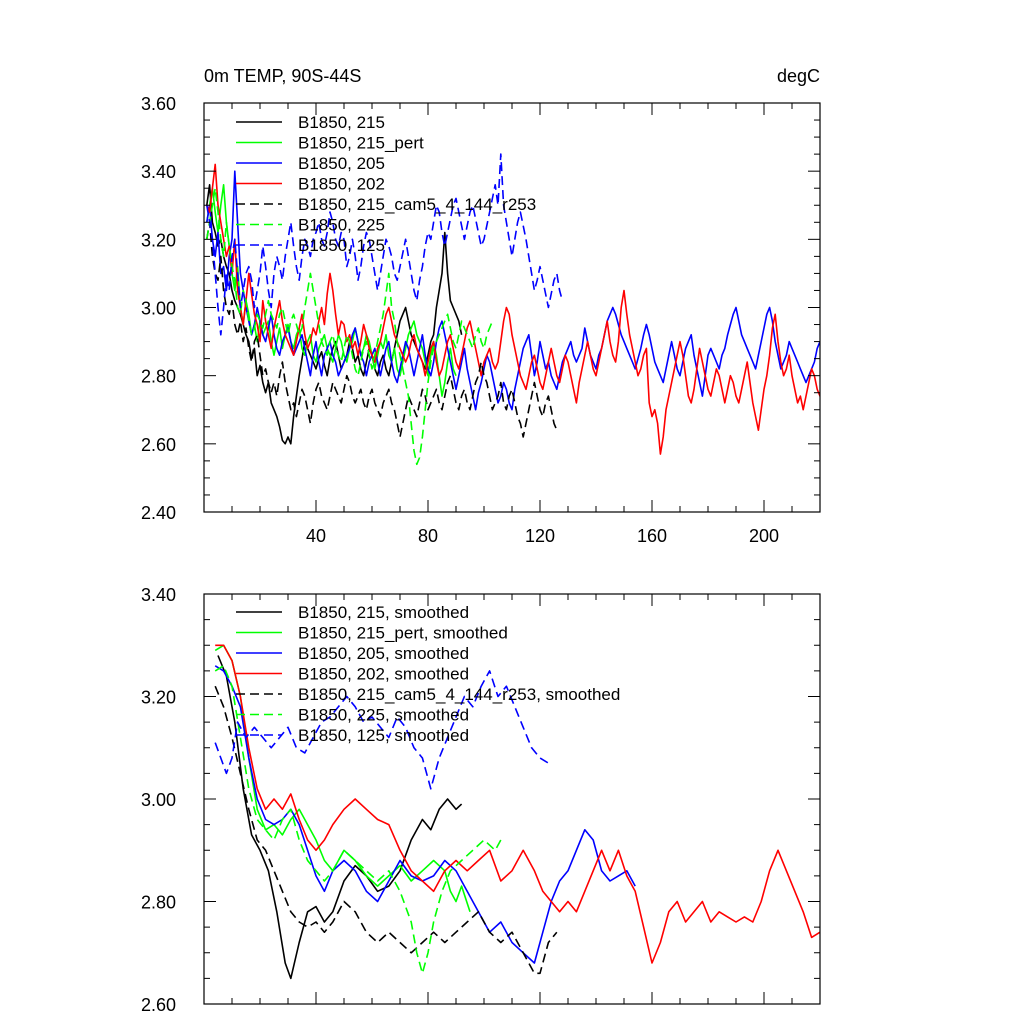 Image resolution: width=1024 pixels, height=1024 pixels. I want to click on legend-label: B1850, 215_cam5_4_144_r253, smoothed, so click(459, 694).